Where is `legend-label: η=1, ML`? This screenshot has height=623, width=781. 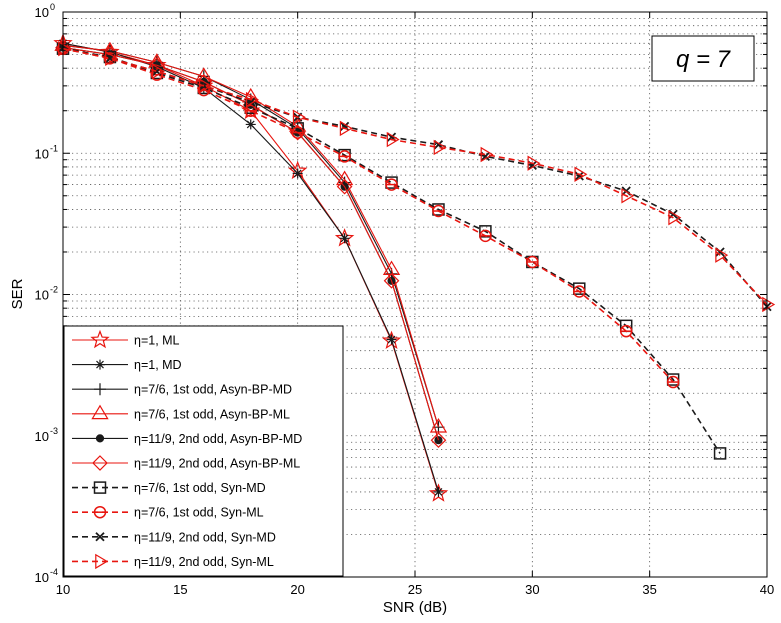
legend-label: η=1, ML is located at coordinates (157, 341).